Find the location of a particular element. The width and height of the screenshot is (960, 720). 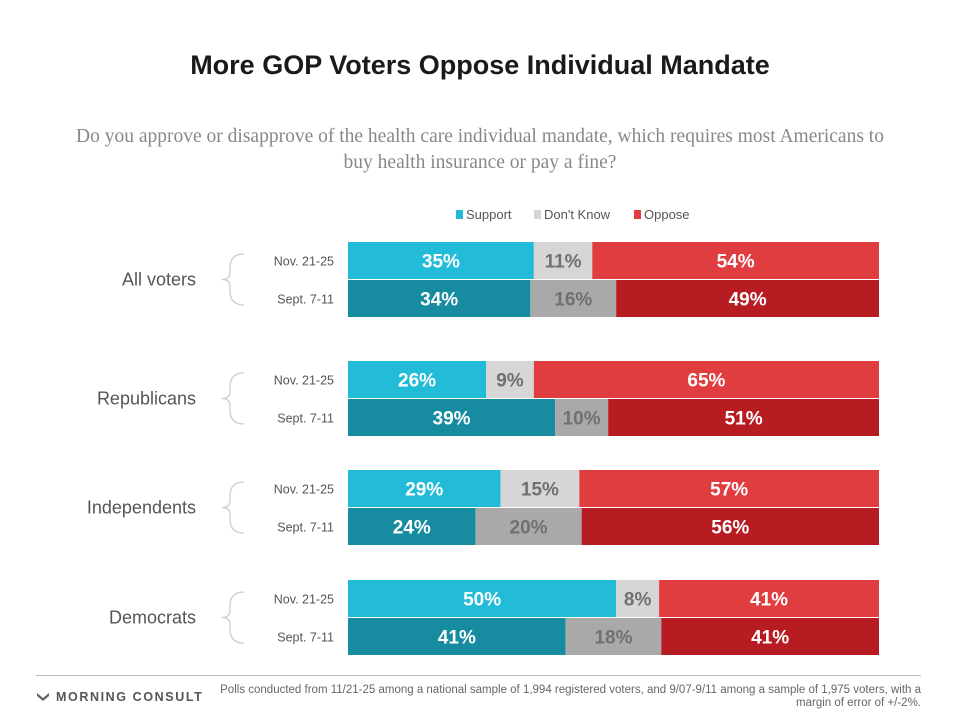

support-value-label: 35% is located at coordinates (441, 262).